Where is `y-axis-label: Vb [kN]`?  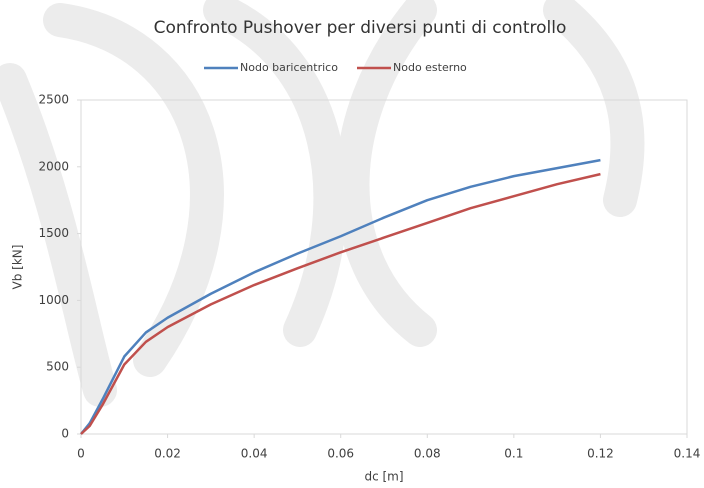 y-axis-label: Vb [kN] is located at coordinates (18, 267).